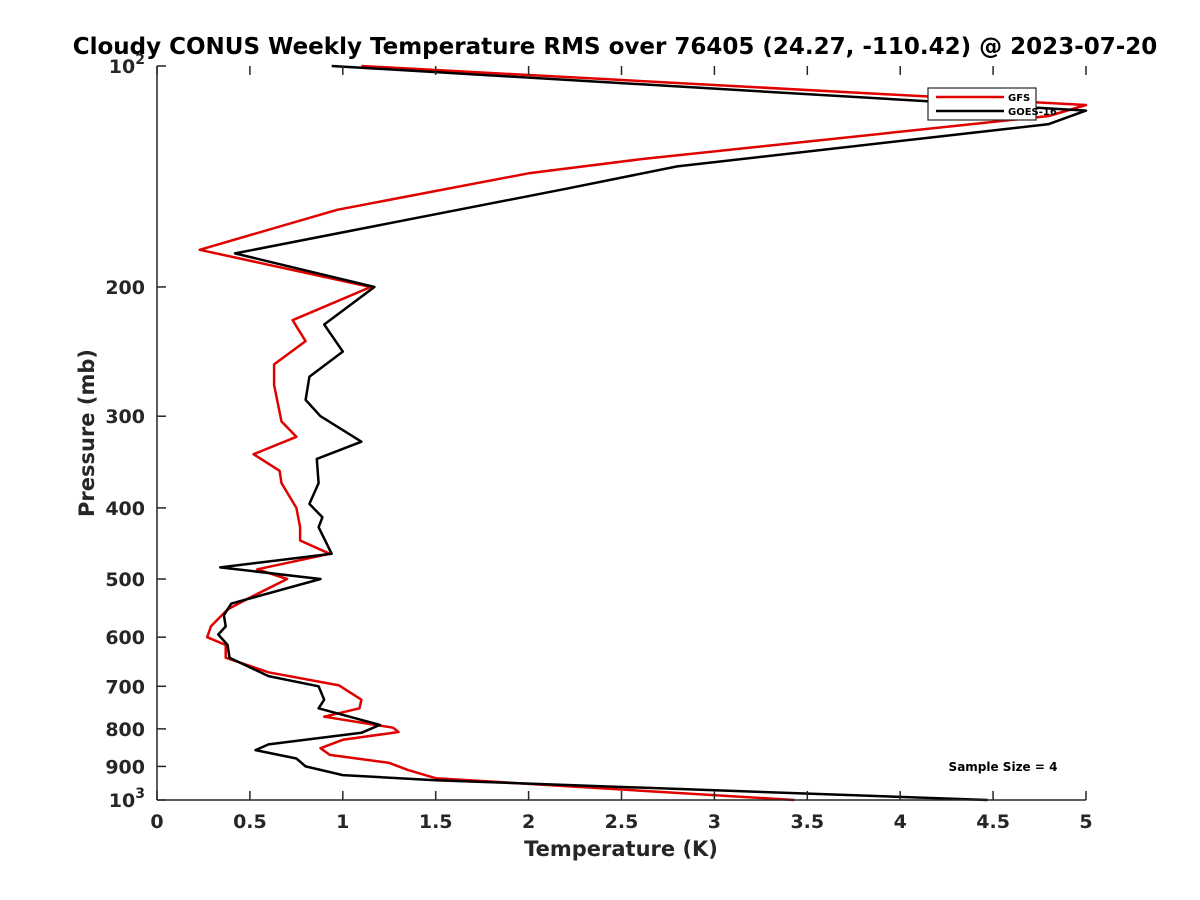  Describe the element at coordinates (1085, 822) in the screenshot. I see `x-tick-label: 5` at that location.